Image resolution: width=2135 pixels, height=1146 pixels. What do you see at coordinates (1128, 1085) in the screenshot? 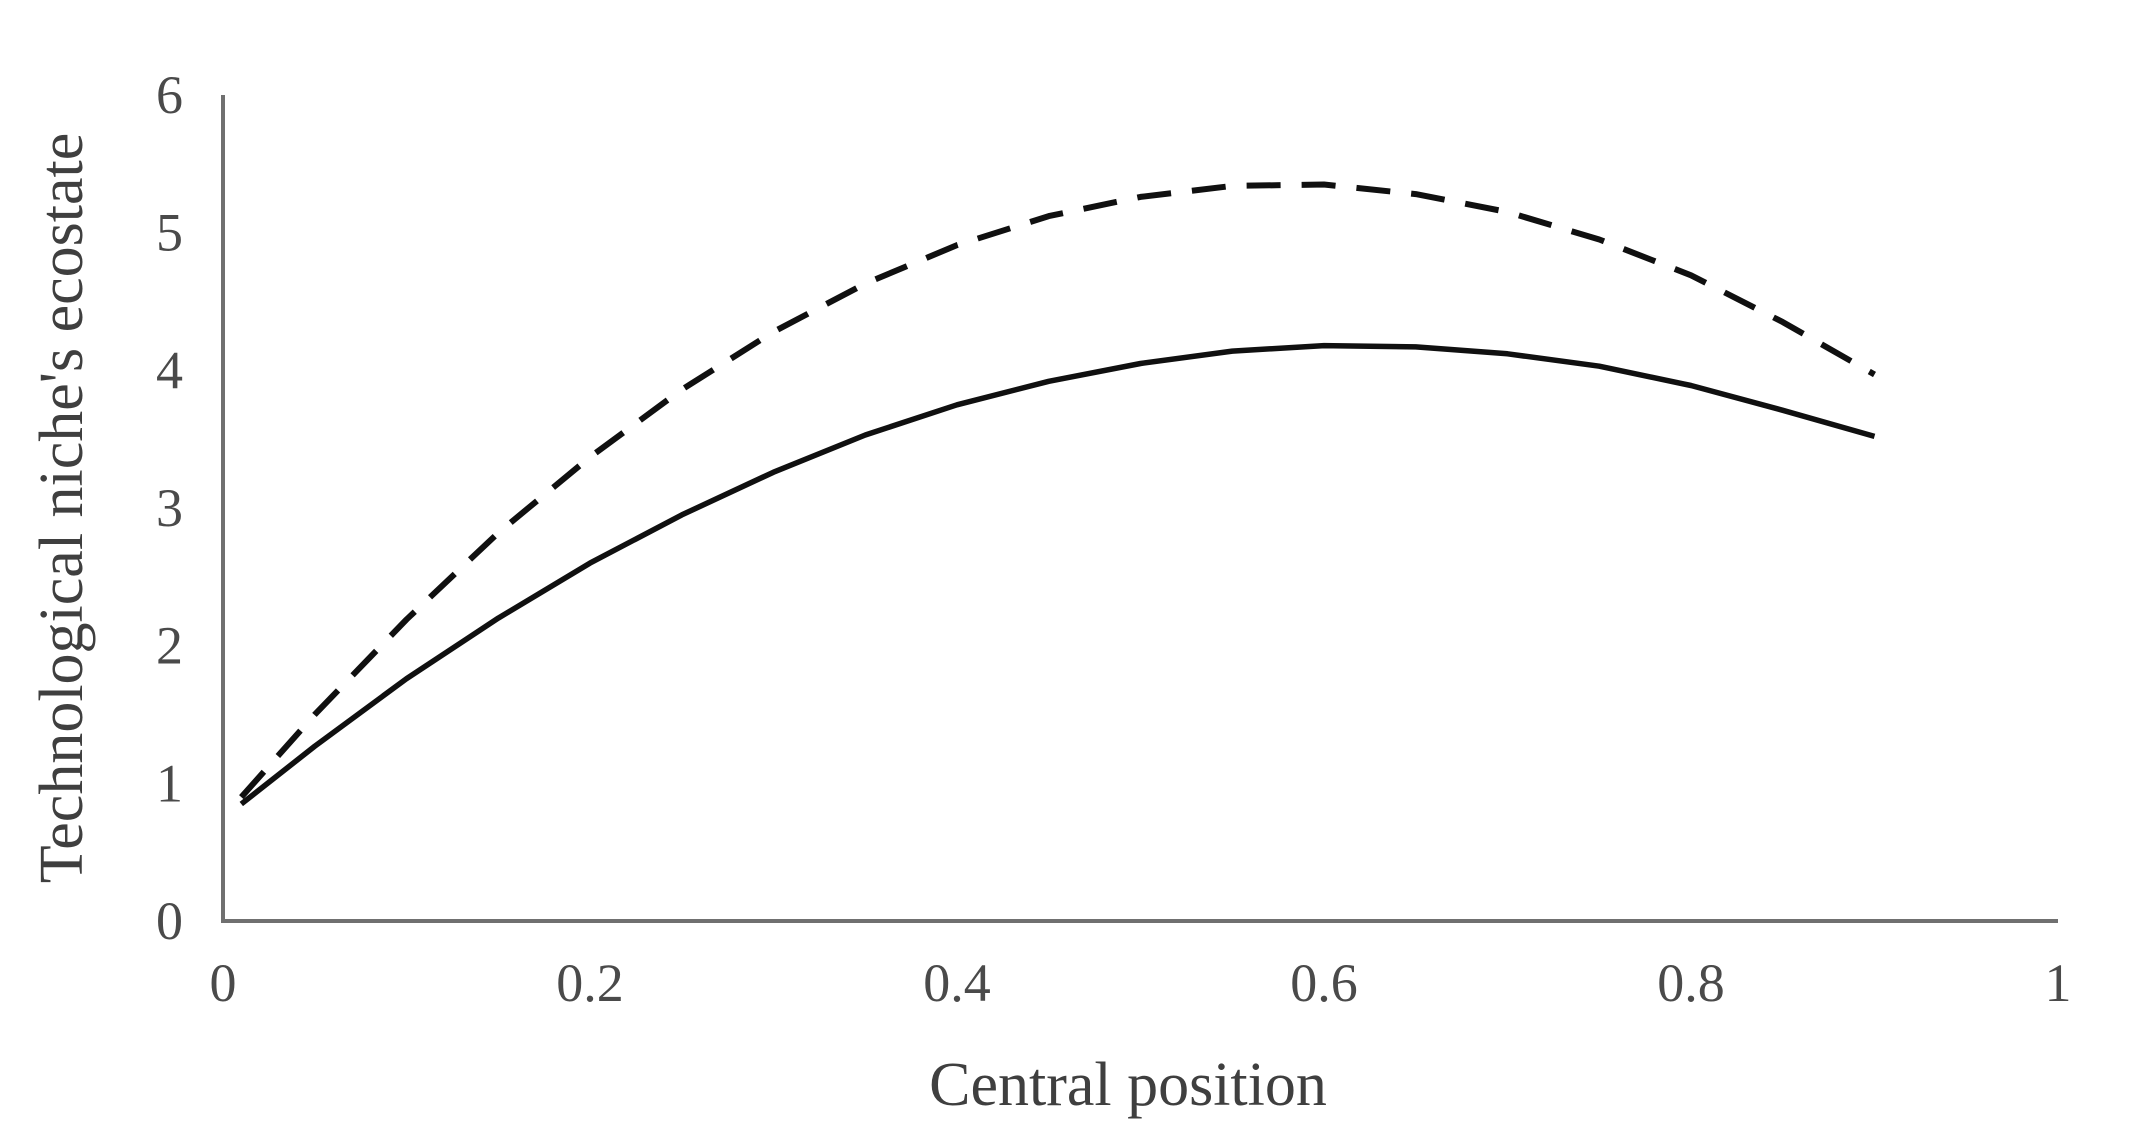
I see `x-axis-title: Central position` at bounding box center [1128, 1085].